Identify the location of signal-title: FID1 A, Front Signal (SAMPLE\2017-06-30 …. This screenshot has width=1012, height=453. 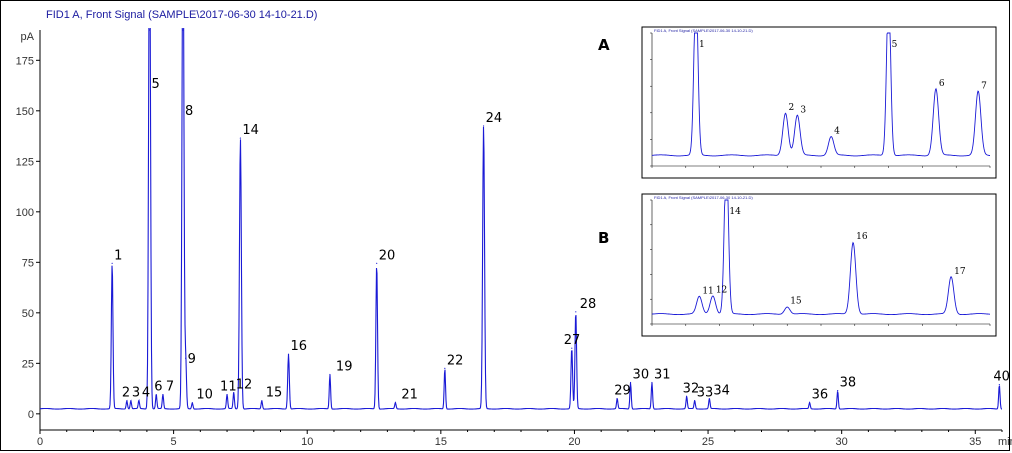
(182, 15).